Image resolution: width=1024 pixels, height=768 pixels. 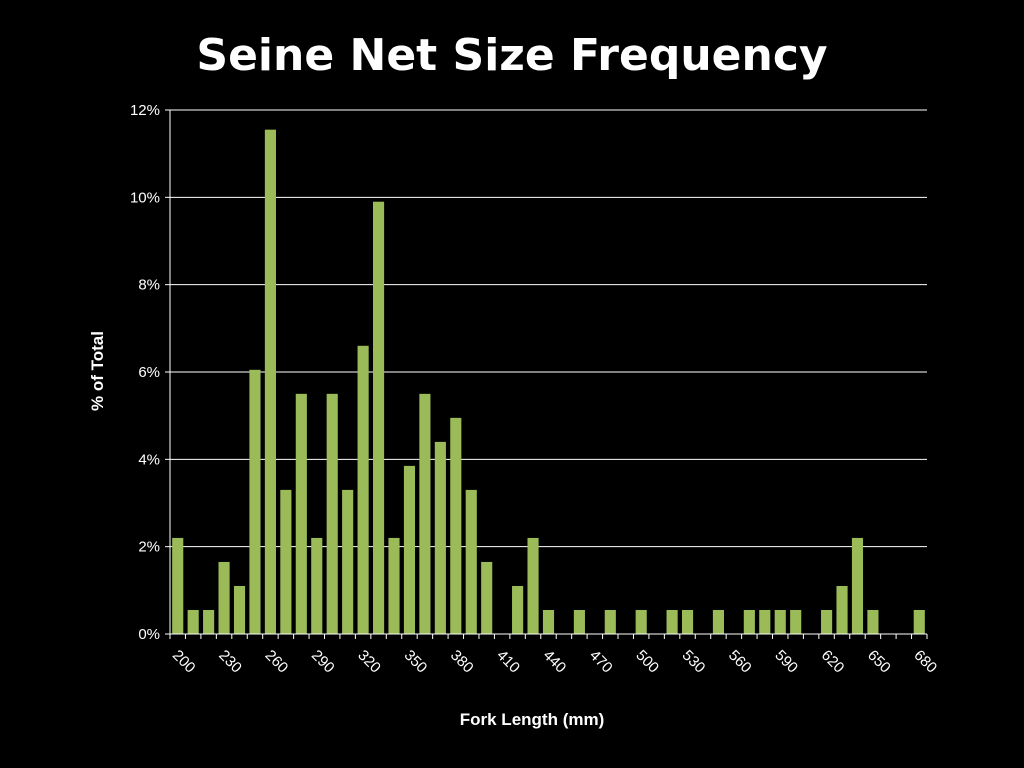 What do you see at coordinates (601, 662) in the screenshot?
I see `x-tick-label: 470` at bounding box center [601, 662].